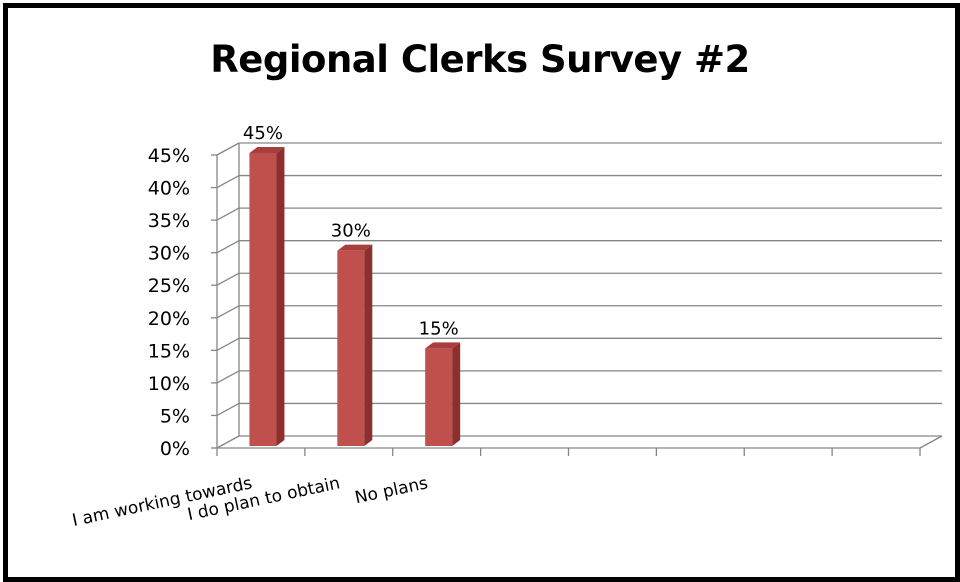  What do you see at coordinates (931, 442) in the screenshot?
I see `floor-right-edge` at bounding box center [931, 442].